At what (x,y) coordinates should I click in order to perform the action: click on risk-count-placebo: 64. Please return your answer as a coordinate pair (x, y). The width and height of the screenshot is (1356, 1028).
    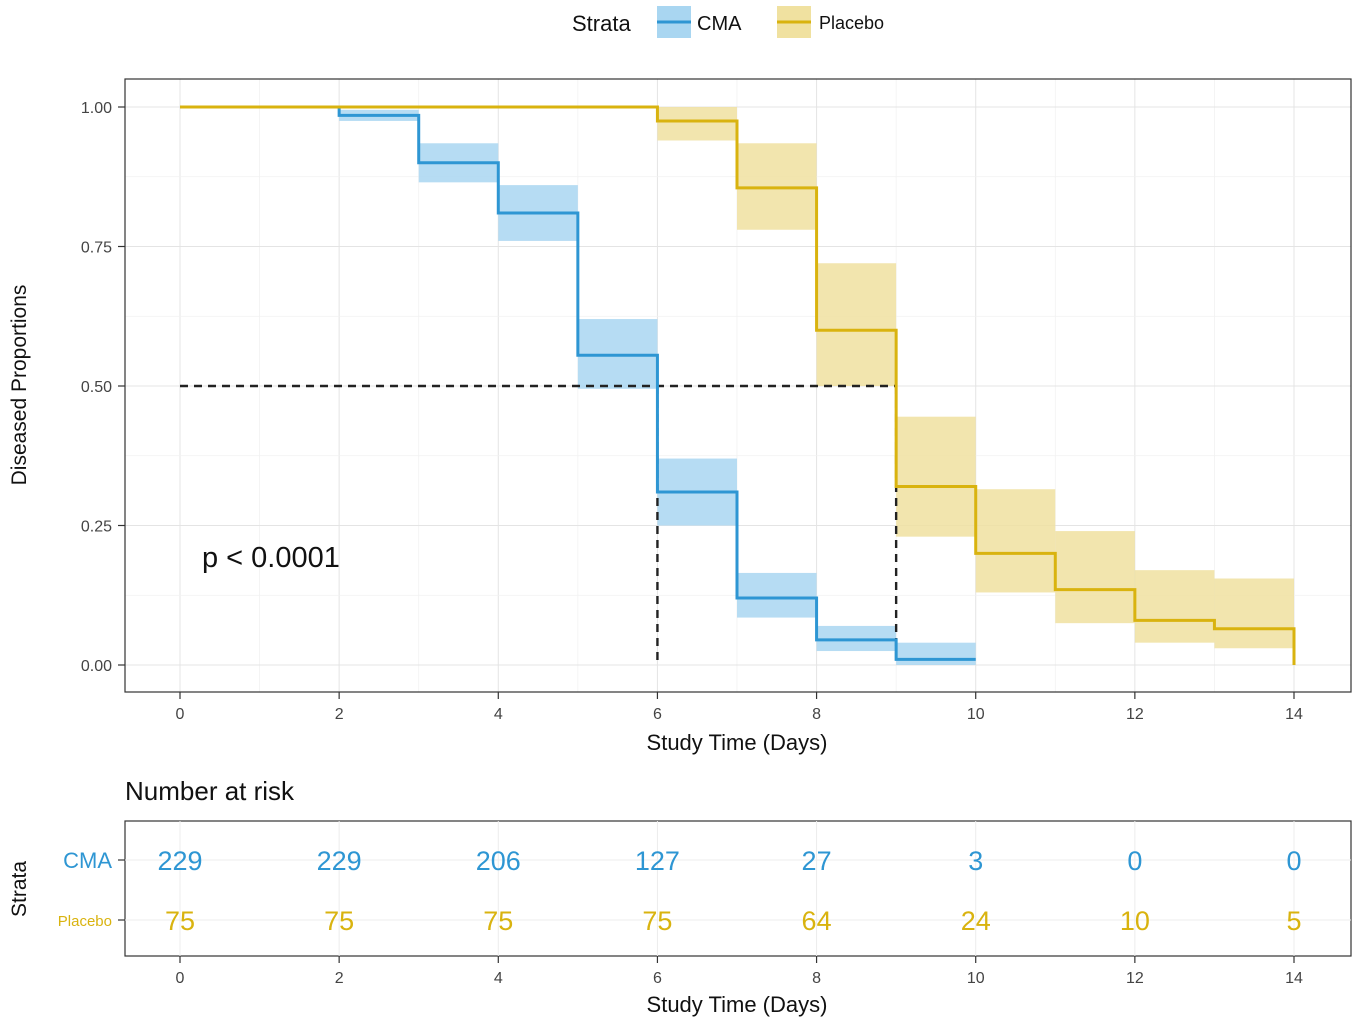
    Looking at the image, I should click on (817, 921).